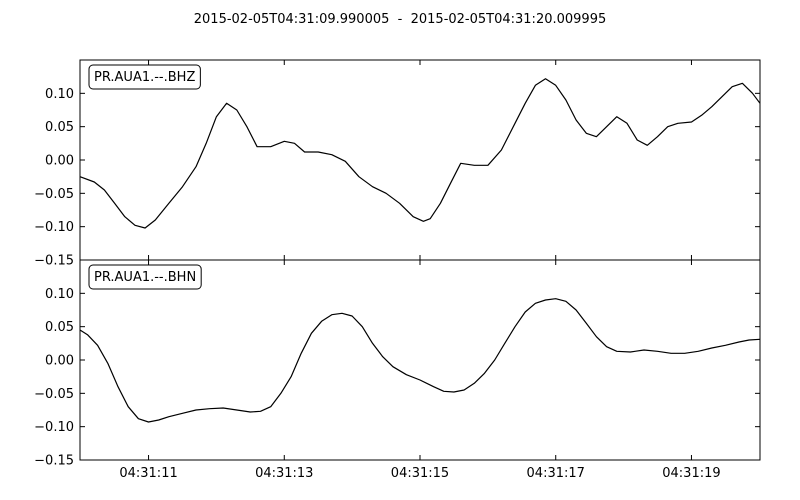  I want to click on x-tick-label: 04:31:19, so click(691, 473).